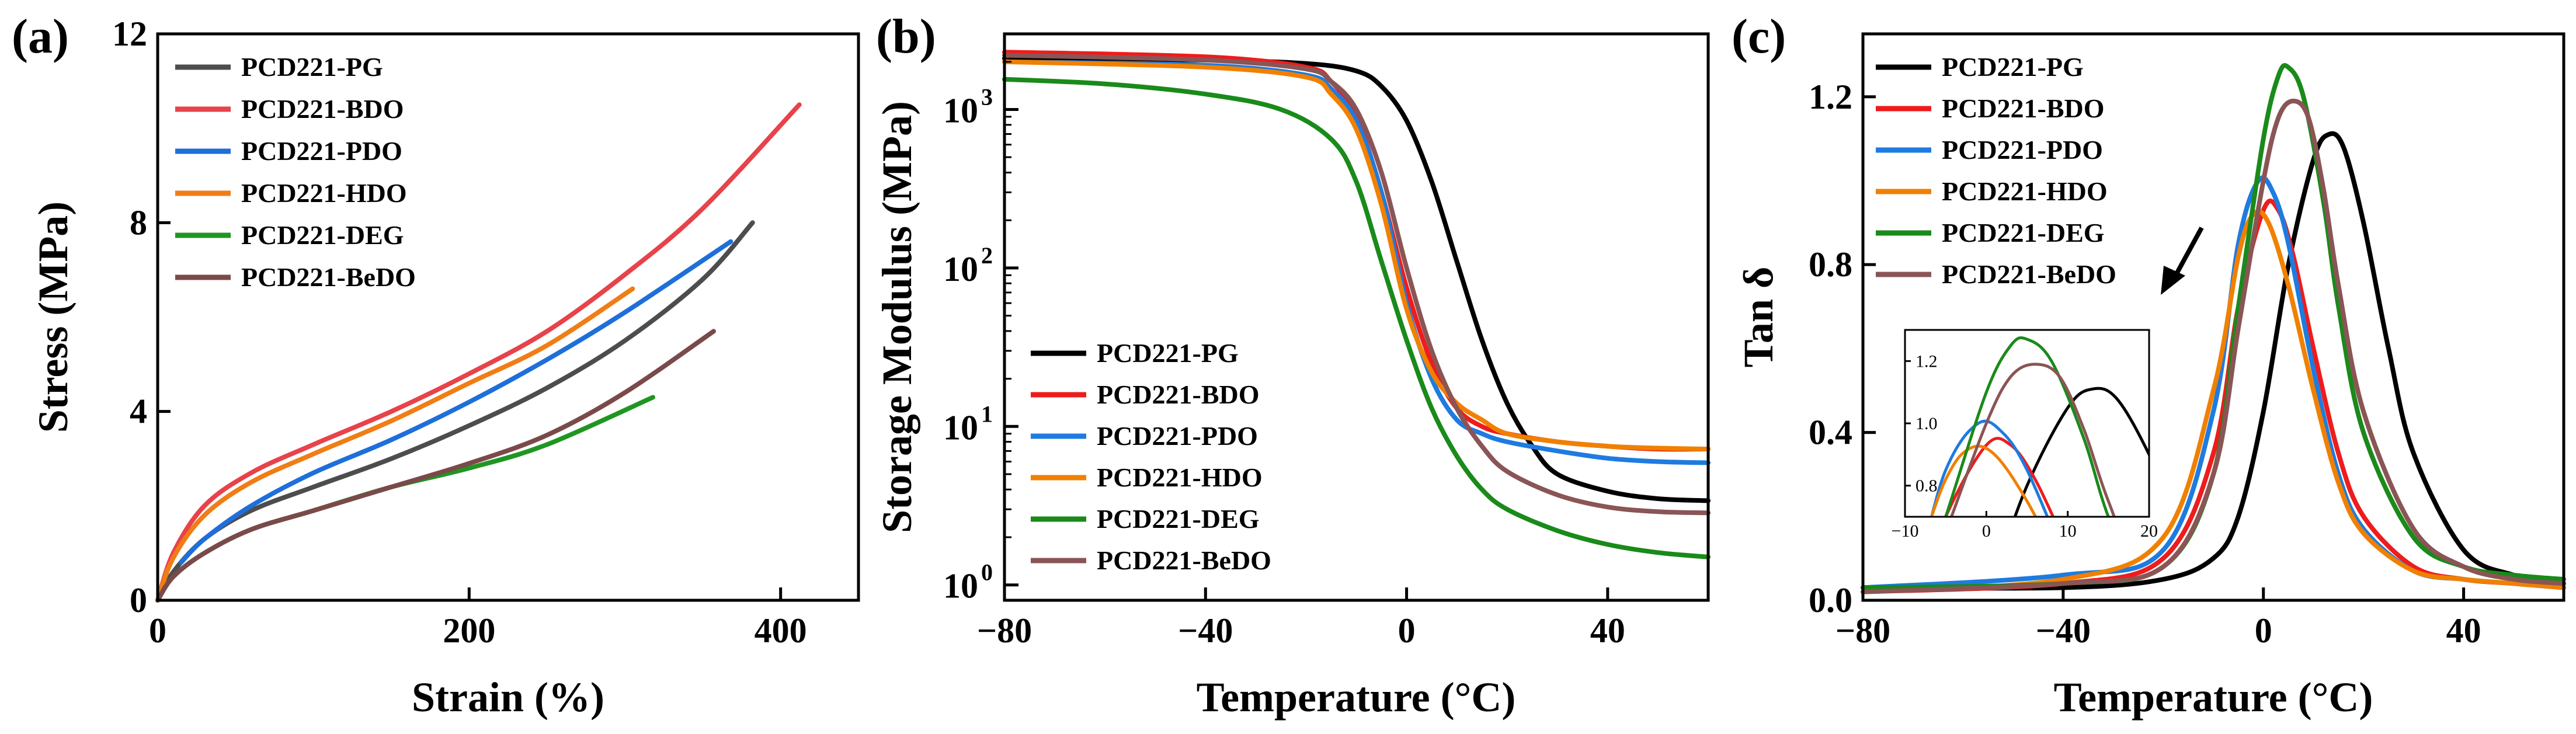 The image size is (2576, 734). Describe the element at coordinates (1927, 361) in the screenshot. I see `inset-y-tick-label: 1.2` at that location.